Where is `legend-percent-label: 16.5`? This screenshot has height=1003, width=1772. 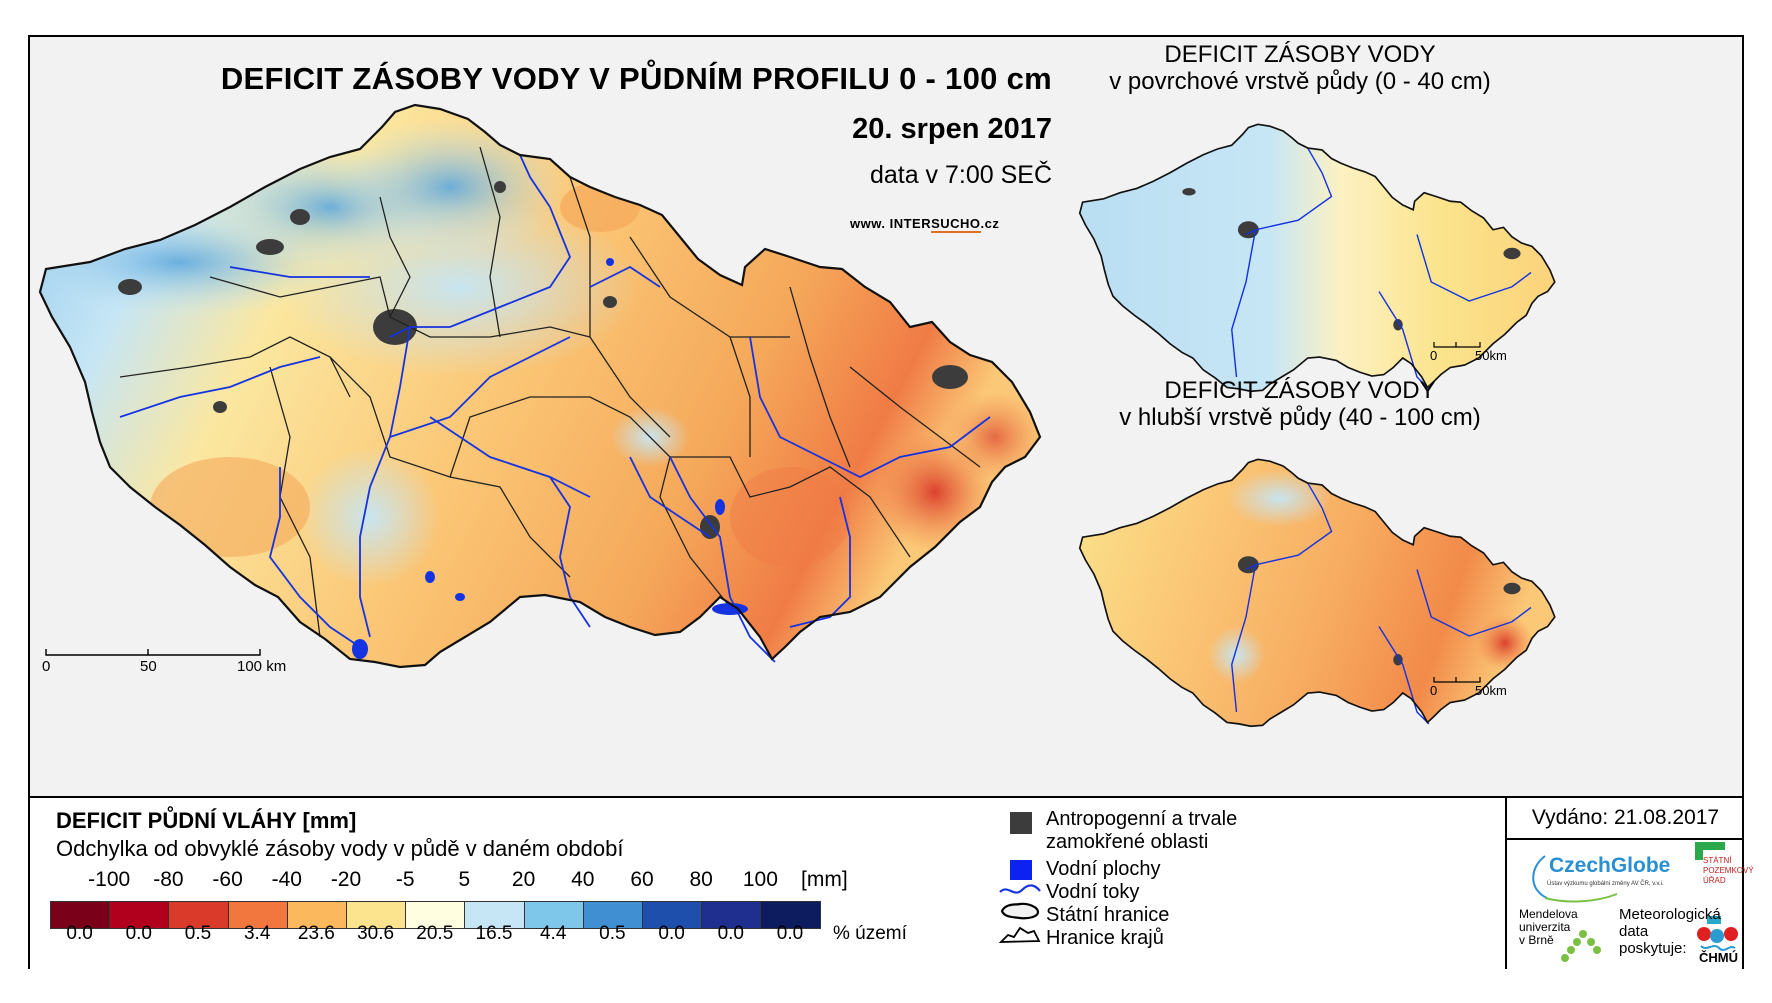 legend-percent-label: 16.5 is located at coordinates (494, 933).